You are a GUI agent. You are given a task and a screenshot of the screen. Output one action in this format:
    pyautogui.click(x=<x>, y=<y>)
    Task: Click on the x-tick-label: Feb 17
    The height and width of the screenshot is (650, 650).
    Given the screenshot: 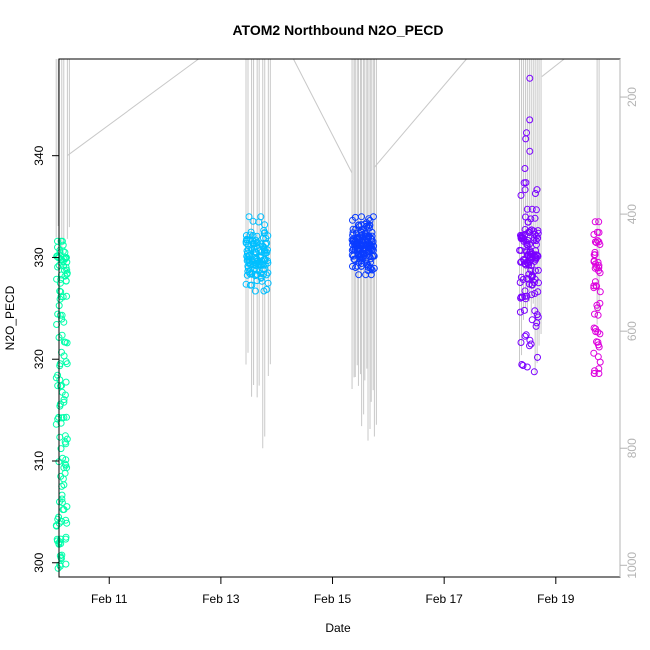 What is the action you would take?
    pyautogui.click(x=444, y=599)
    